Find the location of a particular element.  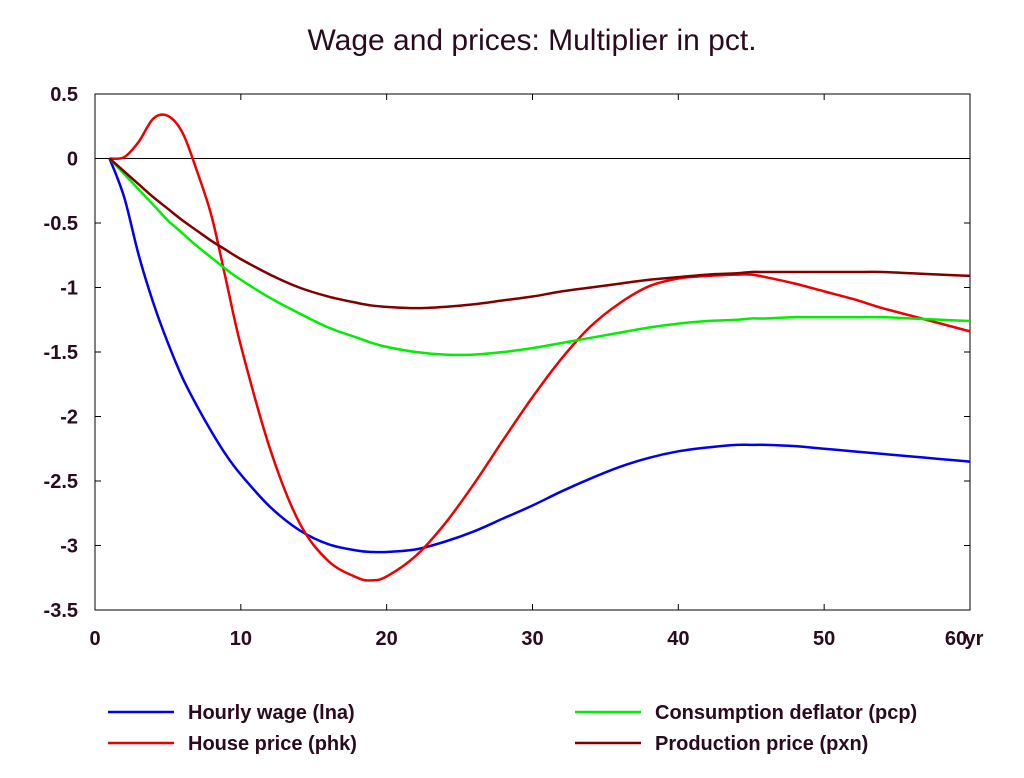

legend-label: Production price (pxn) is located at coordinates (761, 744).